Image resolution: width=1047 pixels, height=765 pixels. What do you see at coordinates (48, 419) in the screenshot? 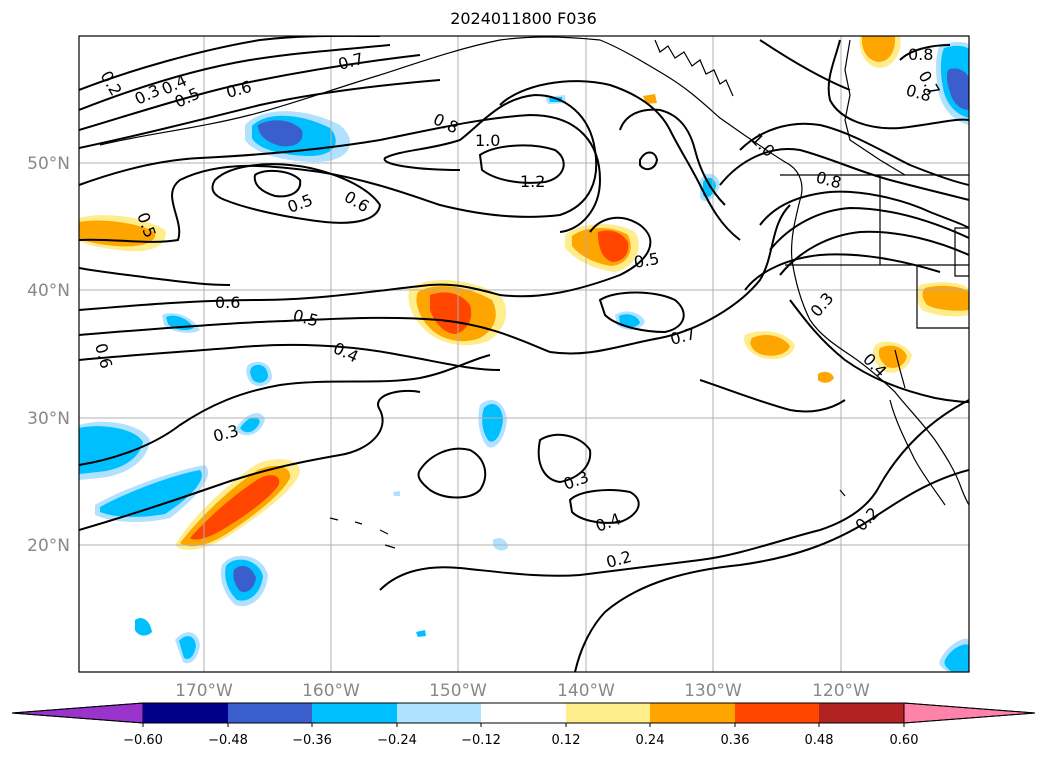
I see `lat-label-30: 30°N` at bounding box center [48, 419].